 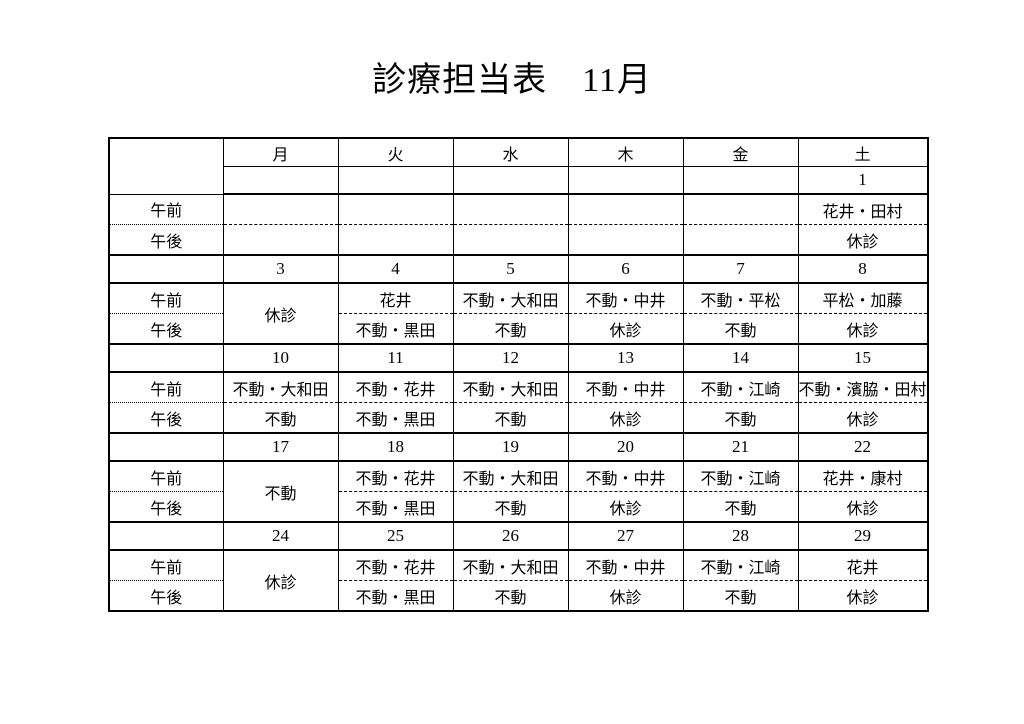 What do you see at coordinates (512, 80) in the screenshot?
I see `page-title: 診療担当表 11月` at bounding box center [512, 80].